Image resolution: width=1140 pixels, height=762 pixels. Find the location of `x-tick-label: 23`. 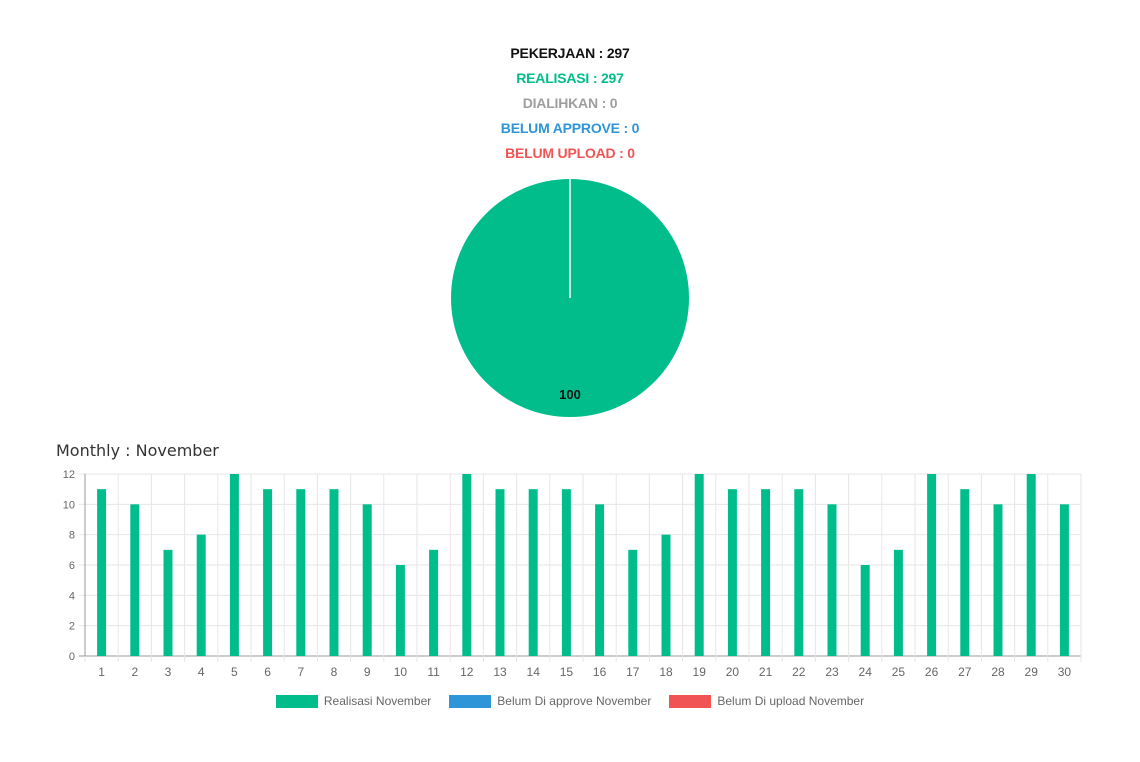

x-tick-label: 23 is located at coordinates (832, 672).